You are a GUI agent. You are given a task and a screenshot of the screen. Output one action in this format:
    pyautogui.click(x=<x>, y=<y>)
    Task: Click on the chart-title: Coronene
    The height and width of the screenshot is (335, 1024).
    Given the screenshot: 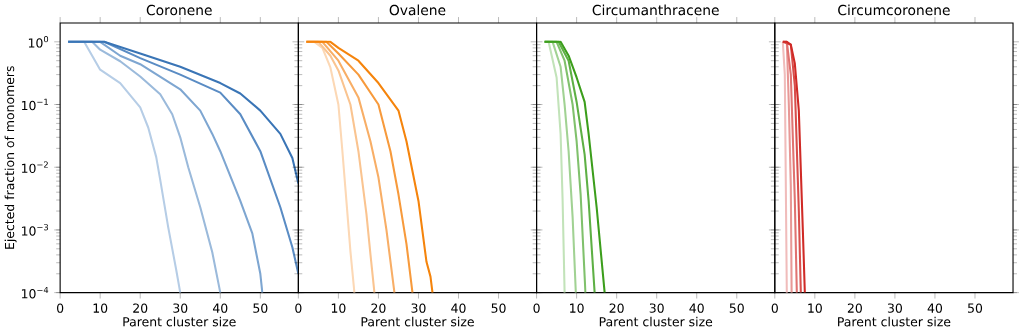 What is the action you would take?
    pyautogui.click(x=179, y=10)
    